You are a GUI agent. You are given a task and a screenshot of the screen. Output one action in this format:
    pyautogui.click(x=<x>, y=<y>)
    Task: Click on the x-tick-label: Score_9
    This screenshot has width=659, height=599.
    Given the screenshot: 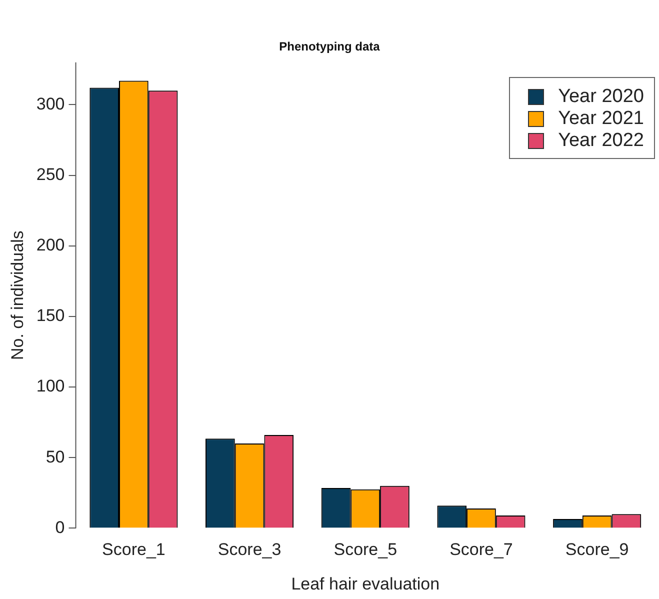 What is the action you would take?
    pyautogui.click(x=597, y=550)
    